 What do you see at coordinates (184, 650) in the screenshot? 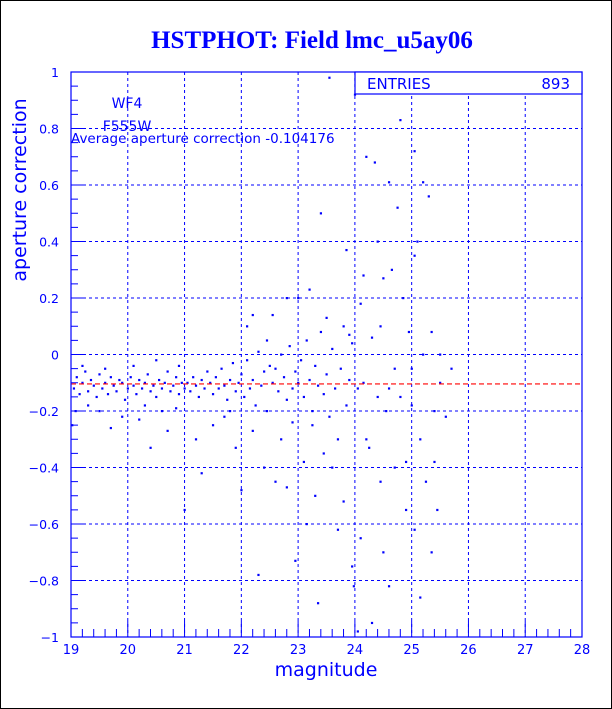
I see `x-tick-label: 21` at bounding box center [184, 650].